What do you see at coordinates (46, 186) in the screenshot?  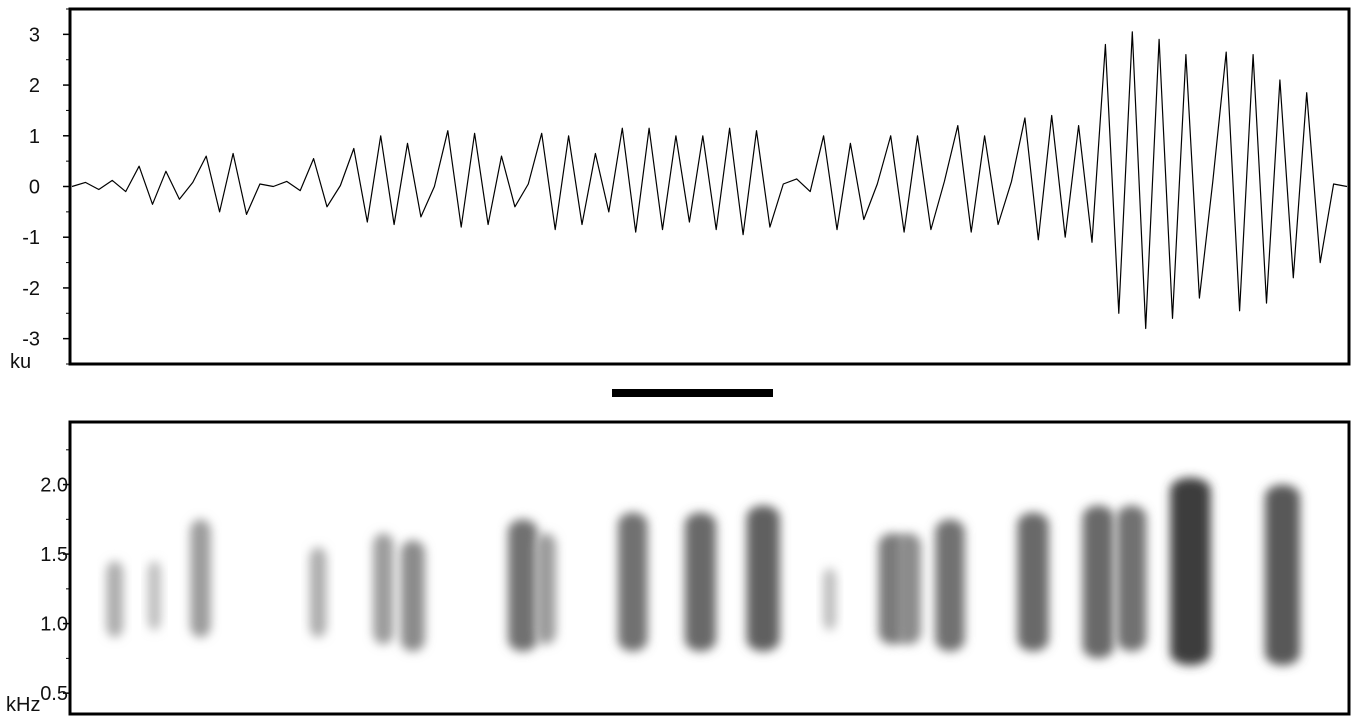 I see `waveform-y-axis: 3 2 1 0 -1 -2 -3` at bounding box center [46, 186].